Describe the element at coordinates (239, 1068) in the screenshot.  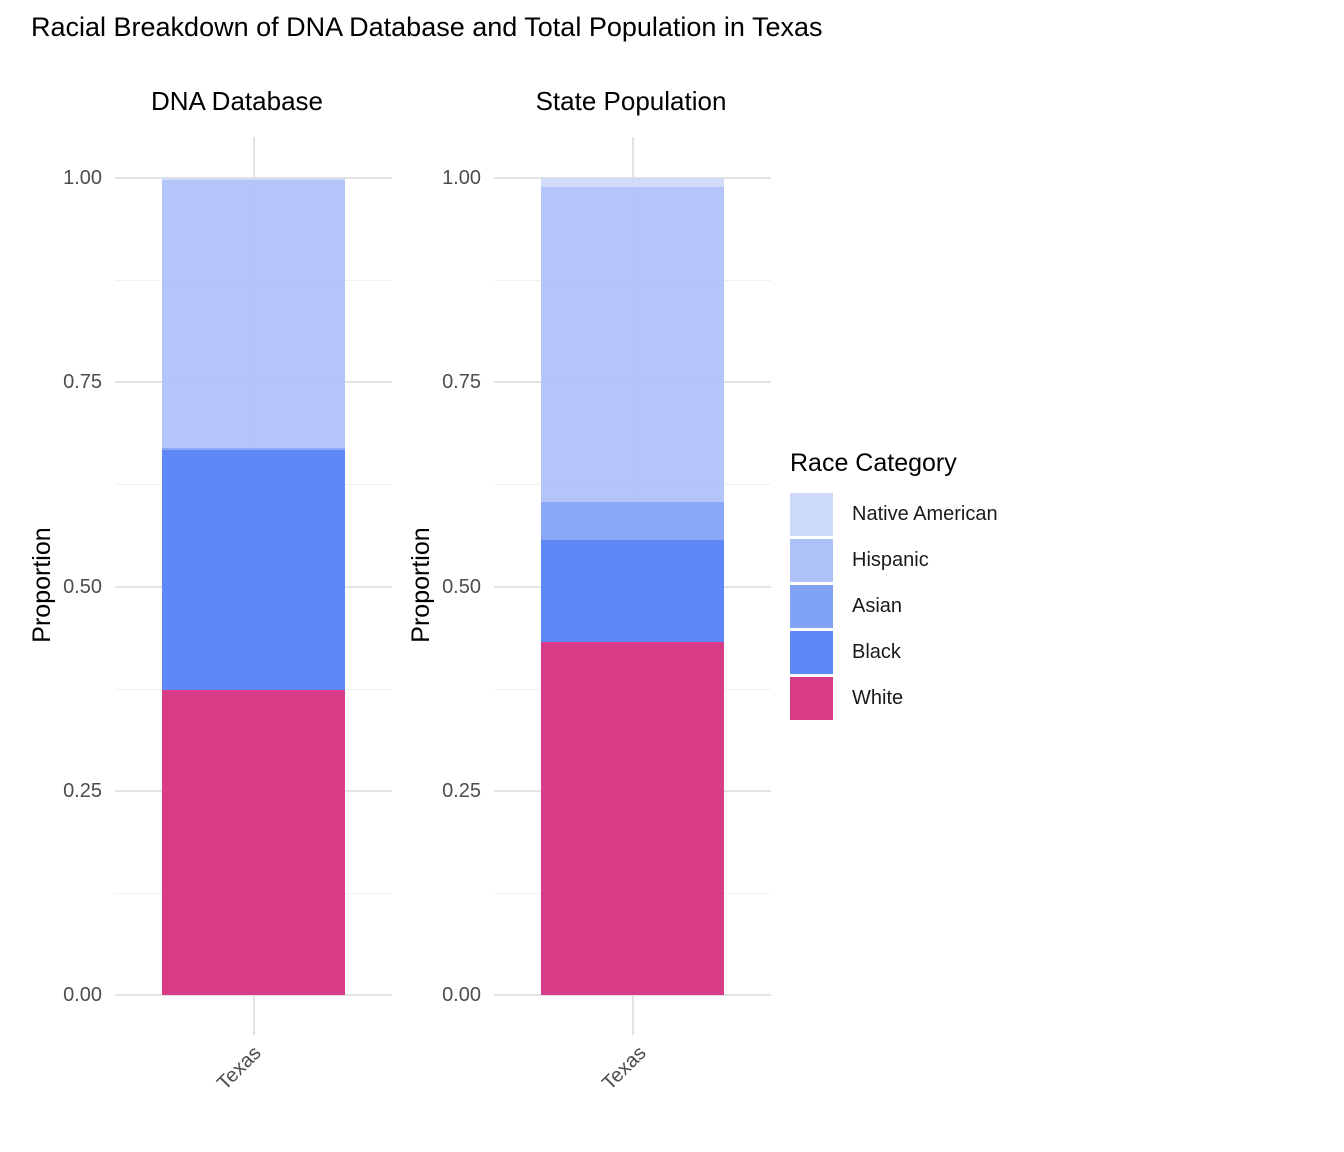
I see `x-tick-label-left: Texas` at that location.